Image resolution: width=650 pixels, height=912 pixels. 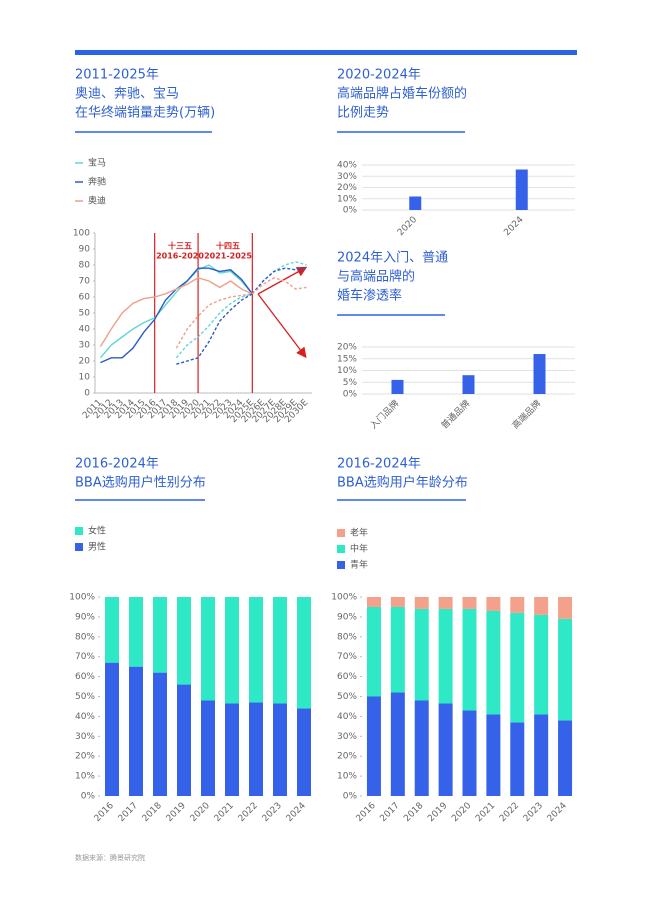 I want to click on y-tick-label: 60, so click(x=85, y=298).